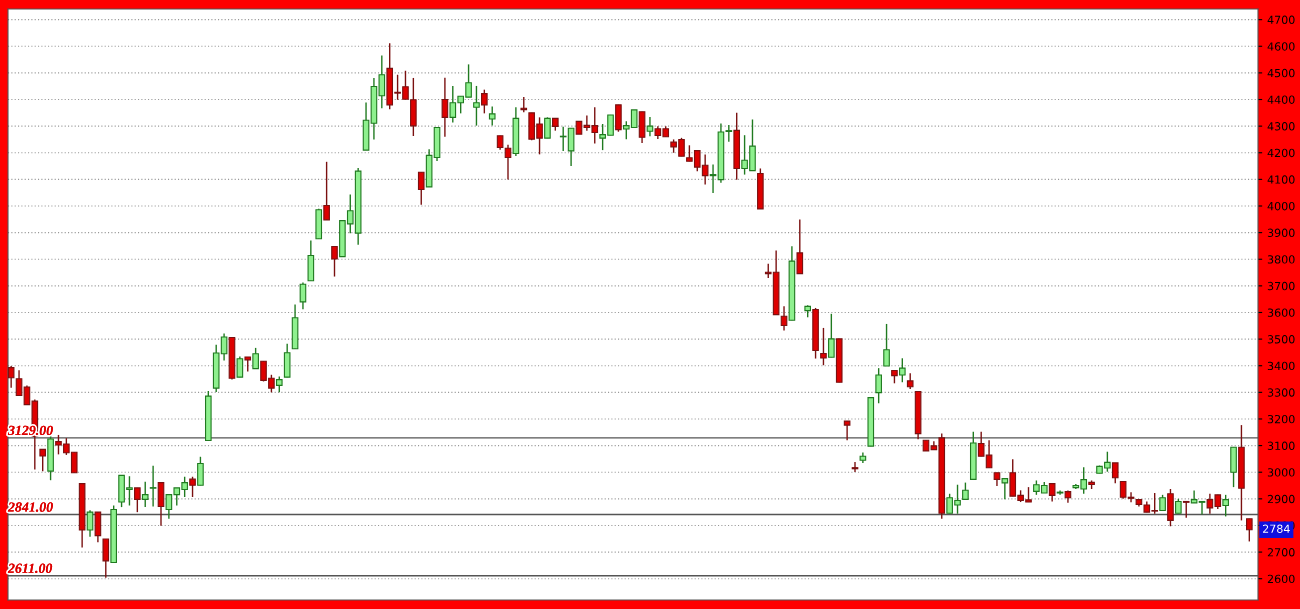  Describe the element at coordinates (30, 568) in the screenshot. I see `ref-line-label: 2611.00` at that location.